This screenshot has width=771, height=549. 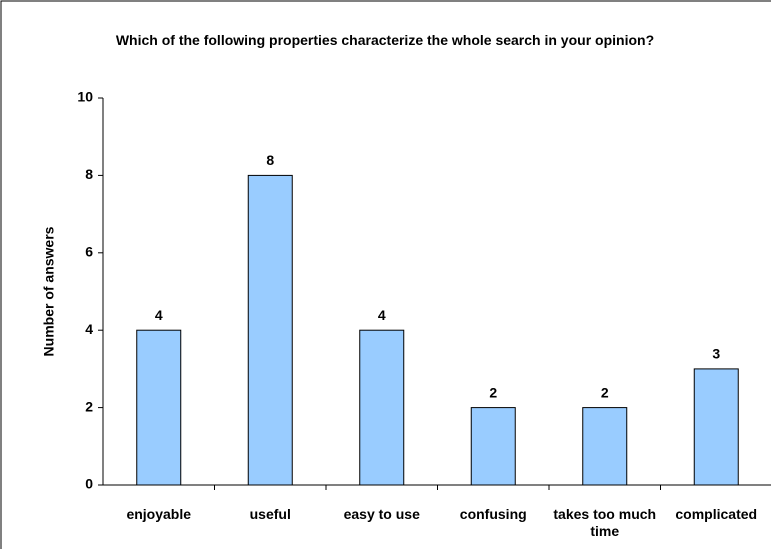 What do you see at coordinates (159, 514) in the screenshot?
I see `x-tick-label: enjoyable` at bounding box center [159, 514].